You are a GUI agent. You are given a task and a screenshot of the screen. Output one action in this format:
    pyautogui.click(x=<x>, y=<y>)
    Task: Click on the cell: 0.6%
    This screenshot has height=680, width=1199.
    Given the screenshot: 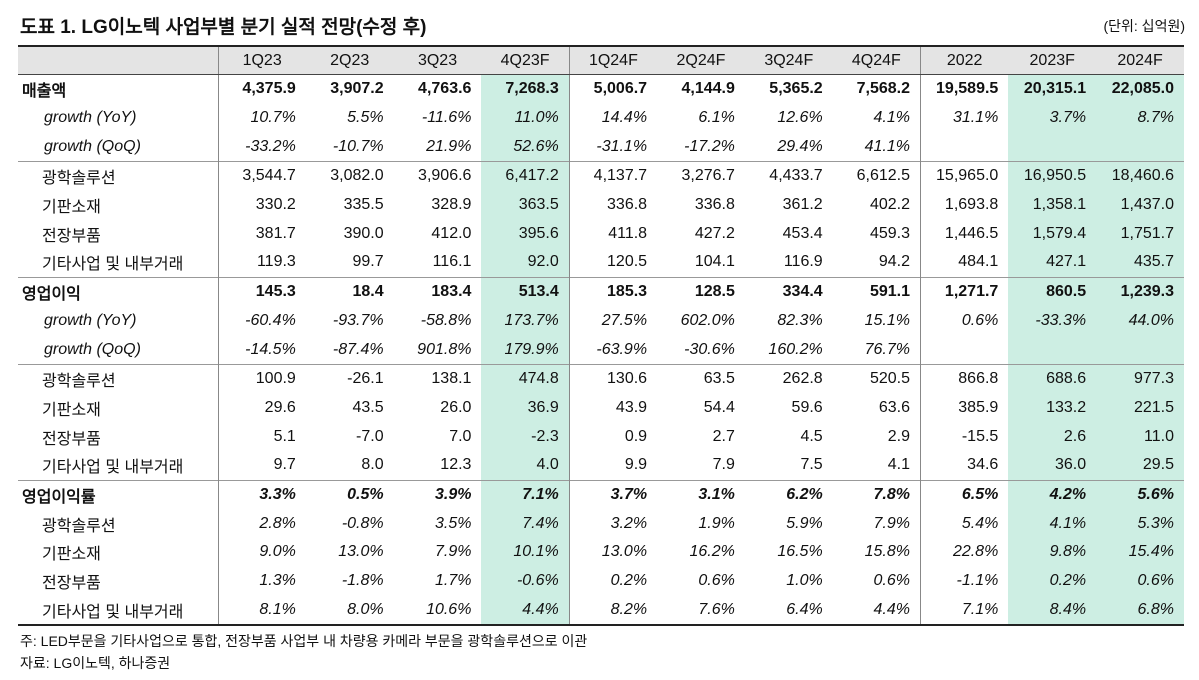 What is the action you would take?
    pyautogui.click(x=891, y=581)
    